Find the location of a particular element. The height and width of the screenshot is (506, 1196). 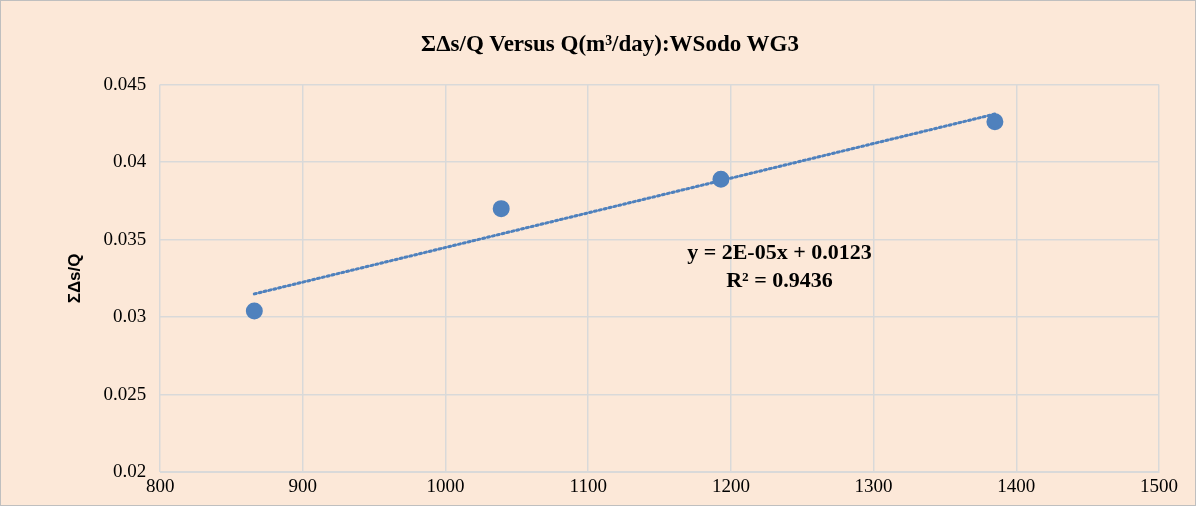

chart-title: ΣΔs/Q Versus Q(m³/day):WSodo WG3 is located at coordinates (610, 43).